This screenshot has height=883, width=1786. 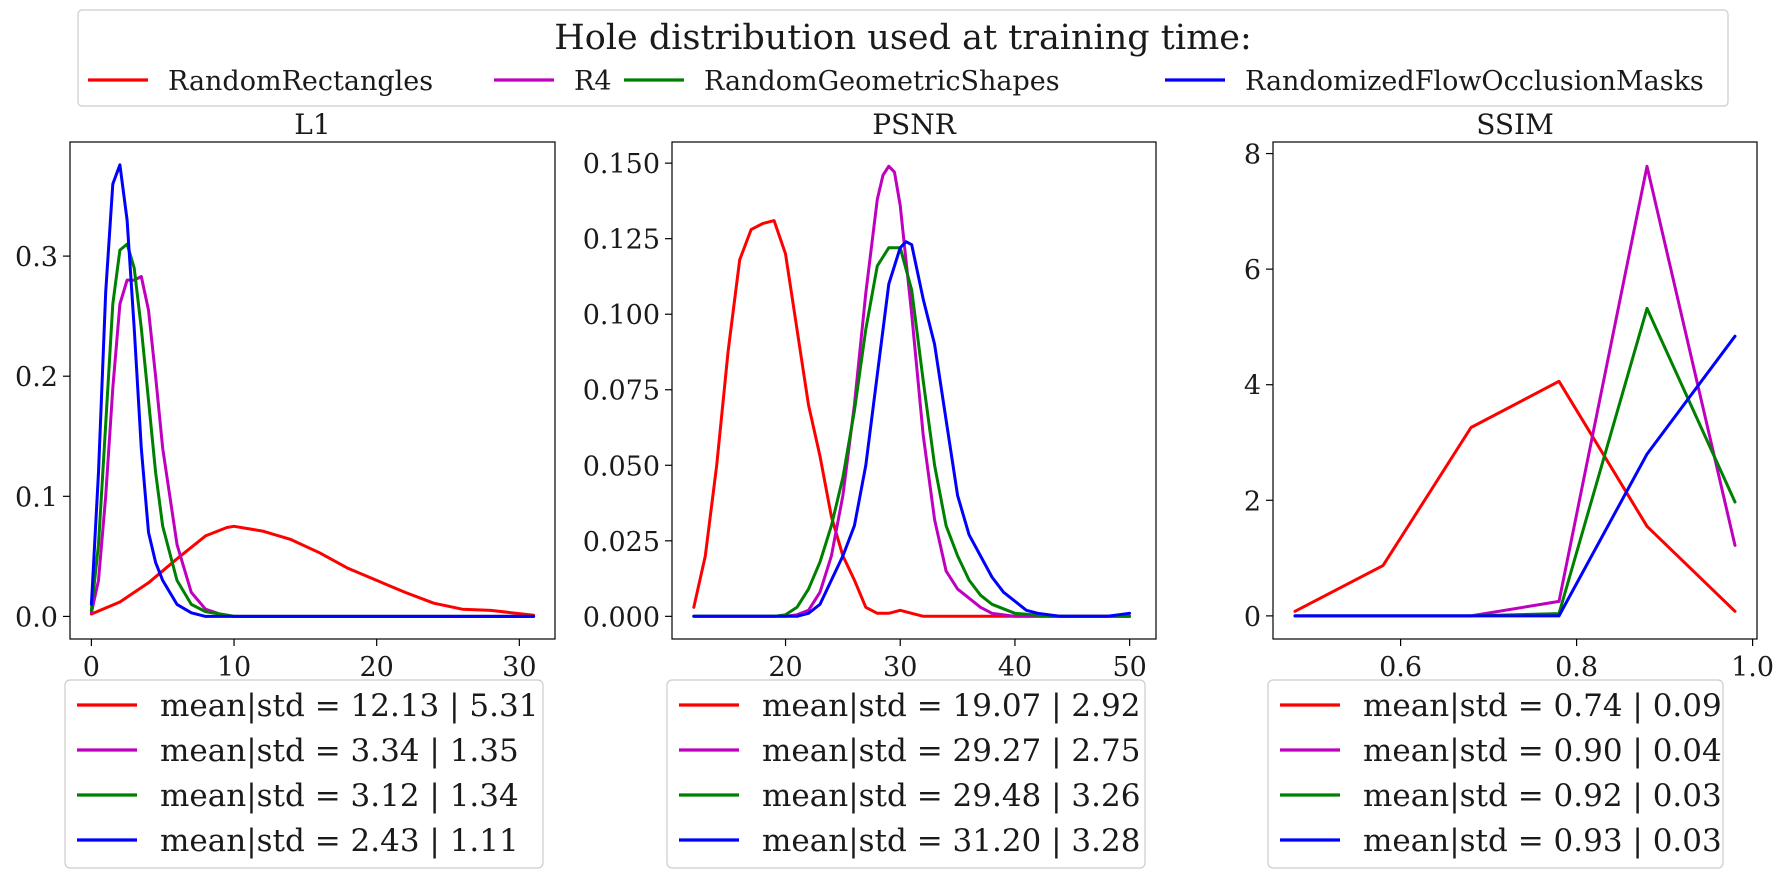 What do you see at coordinates (914, 124) in the screenshot?
I see `panel-title: PSNR` at bounding box center [914, 124].